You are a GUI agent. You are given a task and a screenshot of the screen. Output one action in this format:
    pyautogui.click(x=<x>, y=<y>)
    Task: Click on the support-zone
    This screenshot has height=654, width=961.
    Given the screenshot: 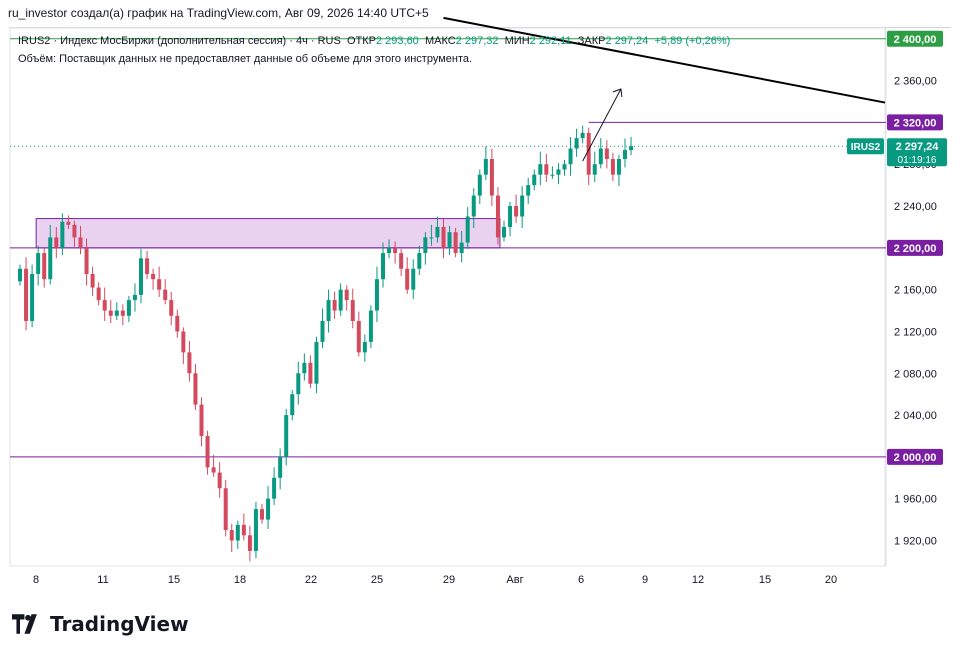 What is the action you would take?
    pyautogui.click(x=268, y=233)
    